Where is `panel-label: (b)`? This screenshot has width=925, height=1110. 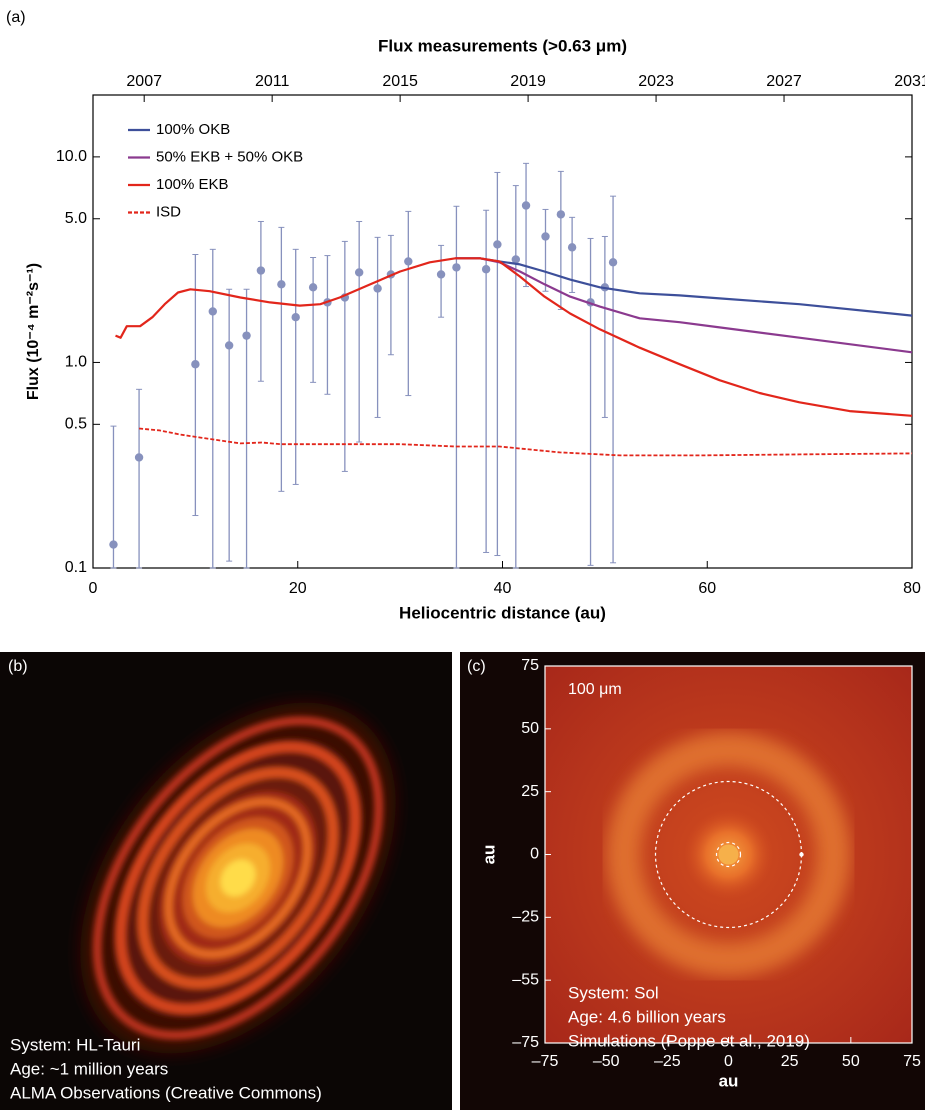 panel-label: (b) is located at coordinates (18, 666).